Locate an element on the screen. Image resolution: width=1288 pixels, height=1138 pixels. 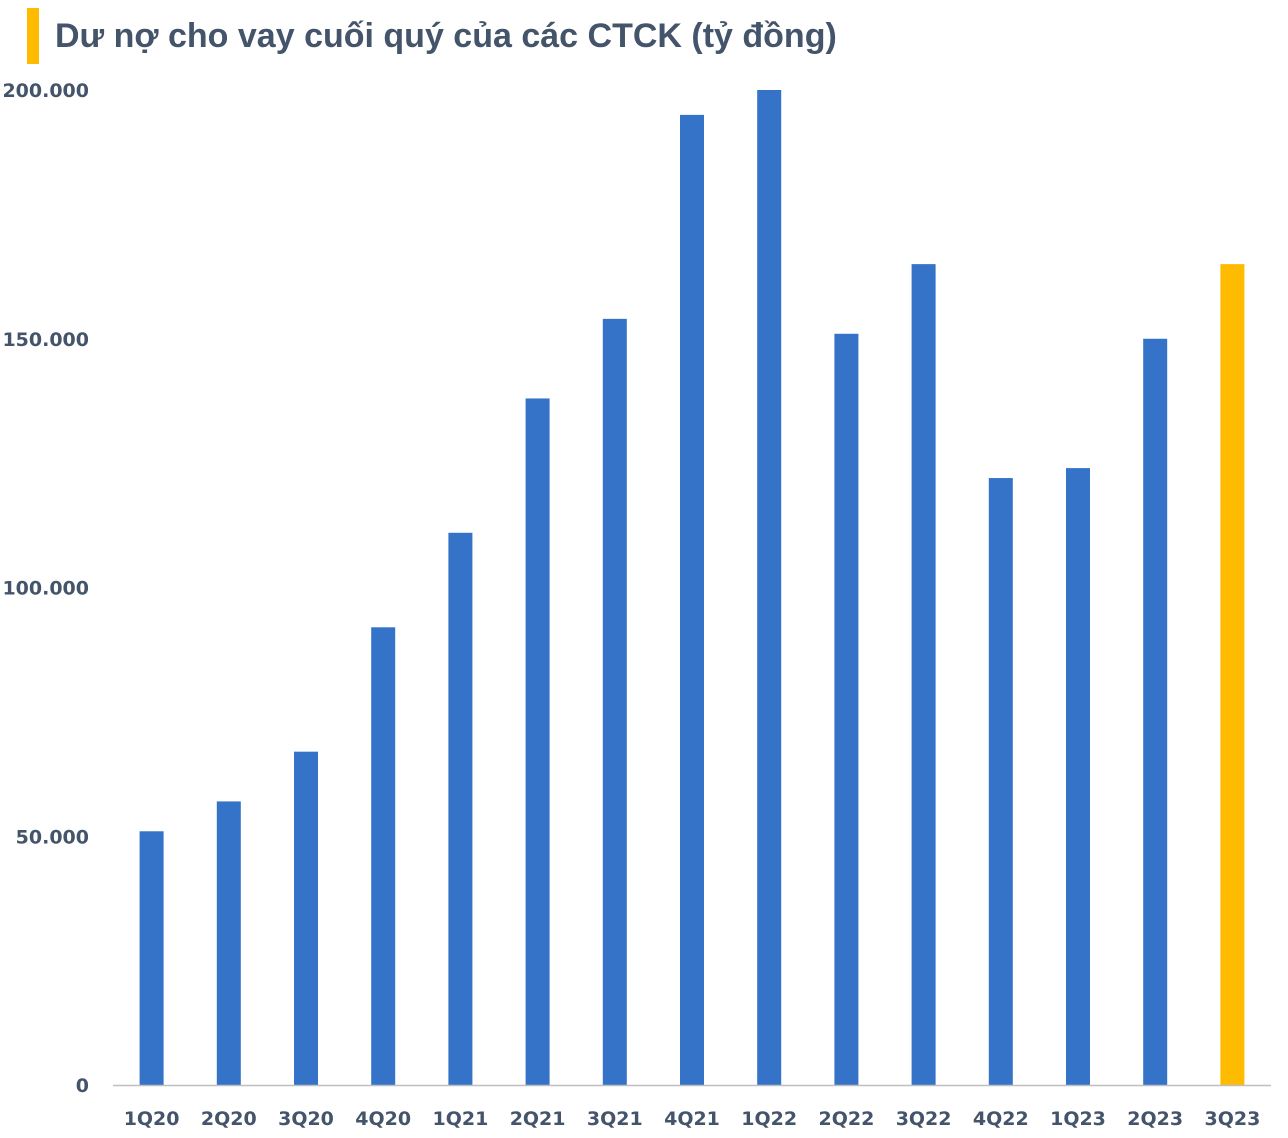
y-tick-label: 0 is located at coordinates (82, 1086).